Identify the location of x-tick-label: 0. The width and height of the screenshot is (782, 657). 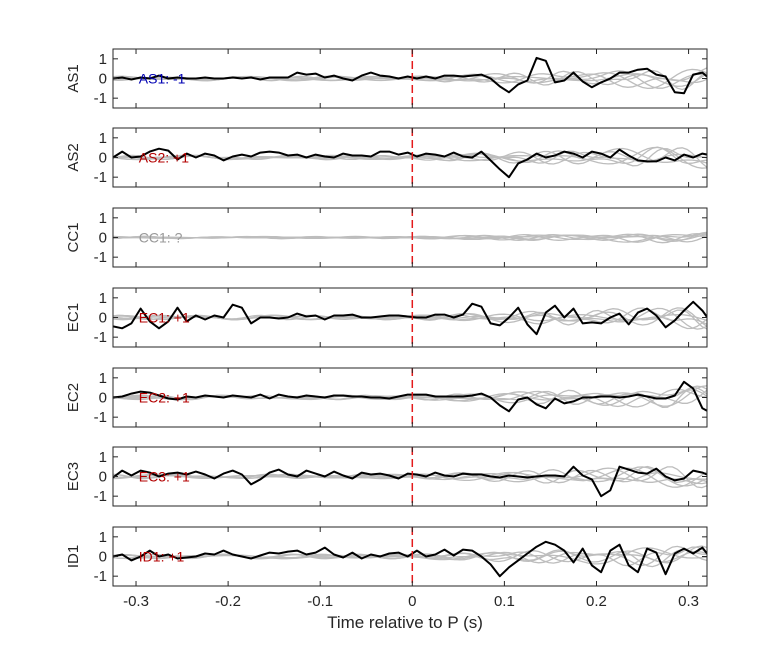
(412, 601).